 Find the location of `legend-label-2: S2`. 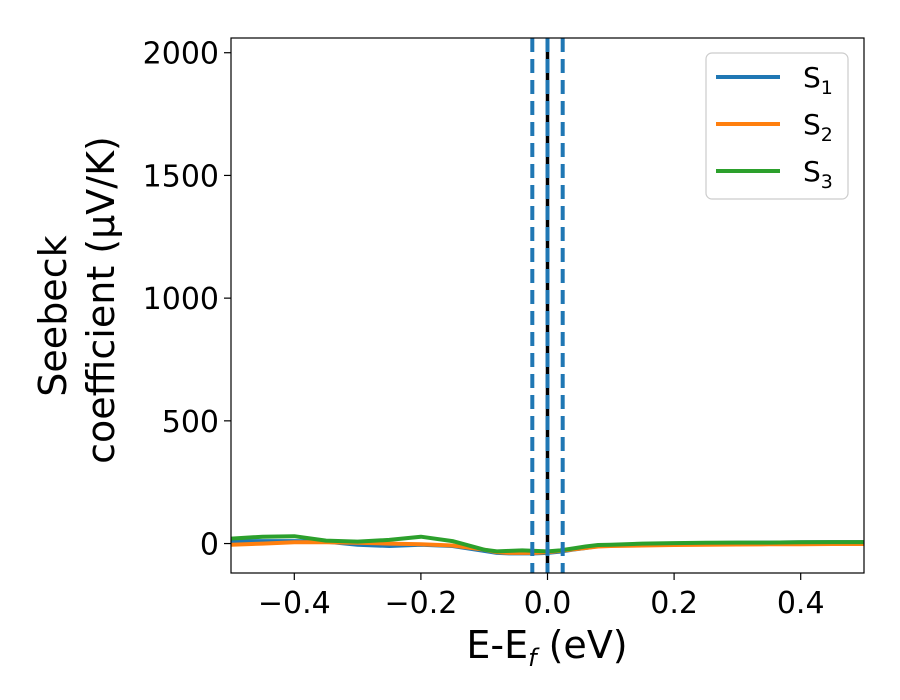

legend-label-2: S2 is located at coordinates (818, 127).